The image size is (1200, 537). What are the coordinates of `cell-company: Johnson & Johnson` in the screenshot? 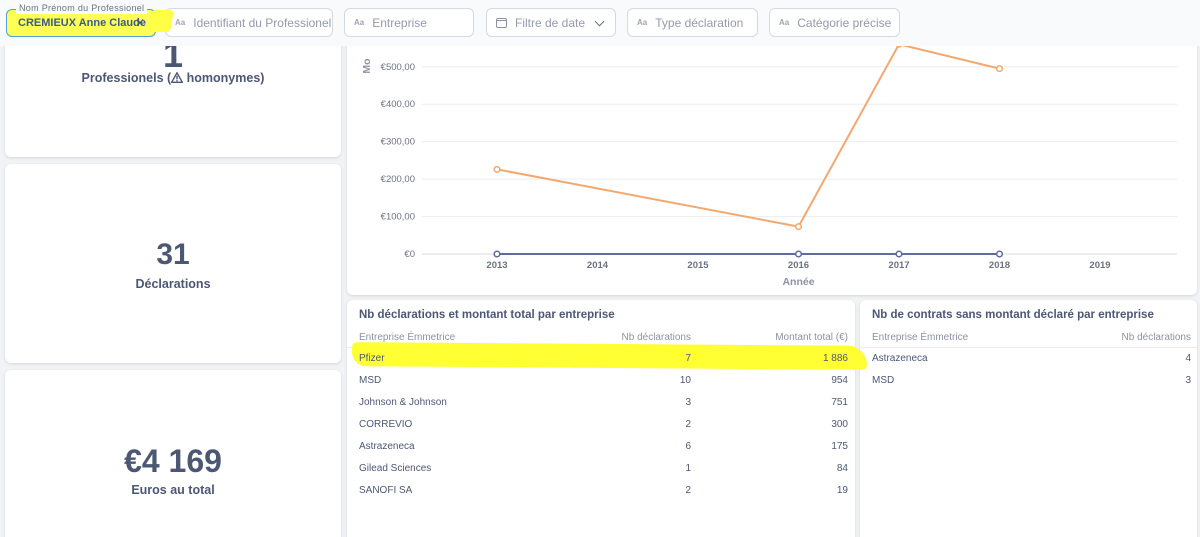 It's located at (403, 402).